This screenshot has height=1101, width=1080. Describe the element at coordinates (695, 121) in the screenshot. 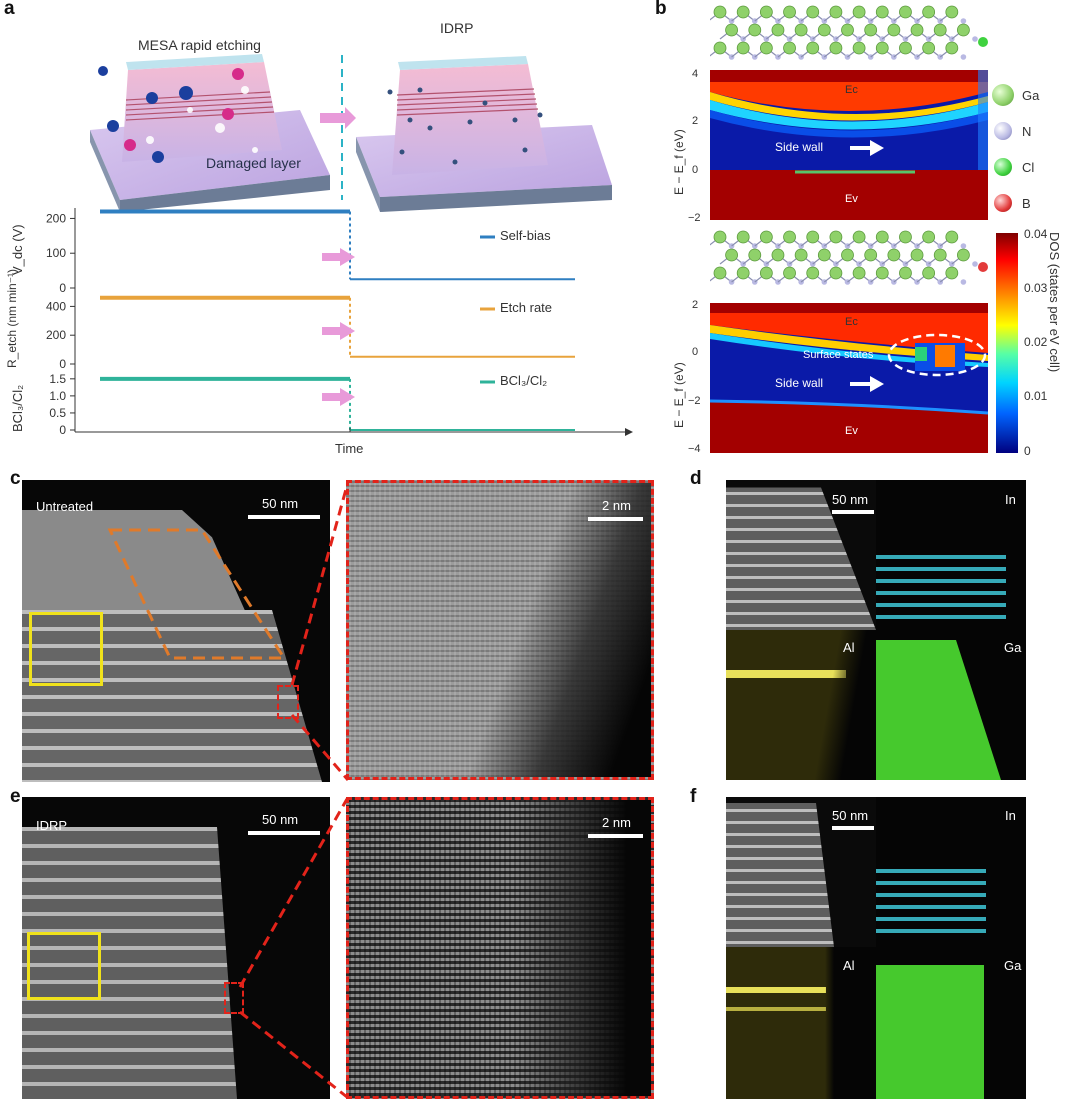

I see `tick-top-2: 2` at that location.